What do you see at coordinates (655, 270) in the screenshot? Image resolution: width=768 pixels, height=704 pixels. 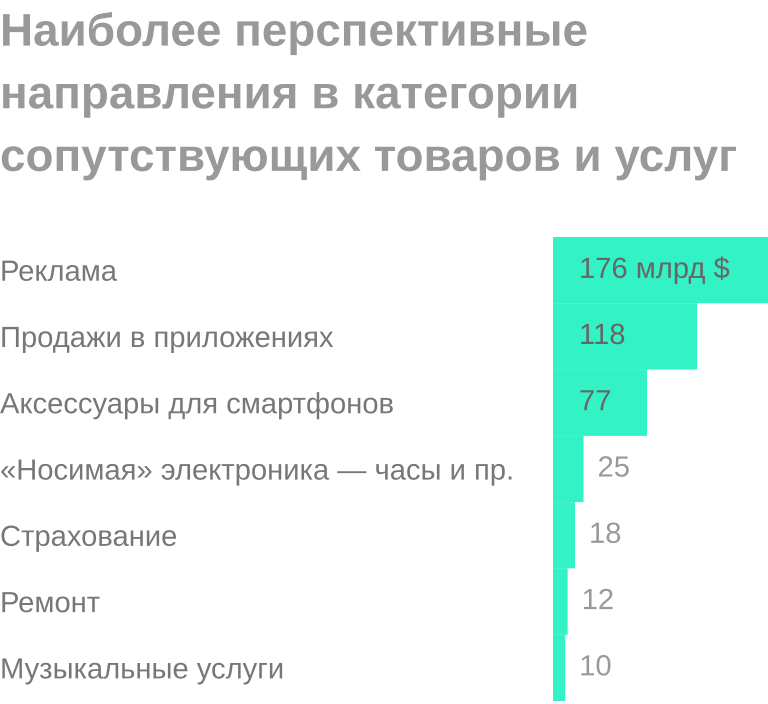 I see `data-label: 176 млрд $` at bounding box center [655, 270].